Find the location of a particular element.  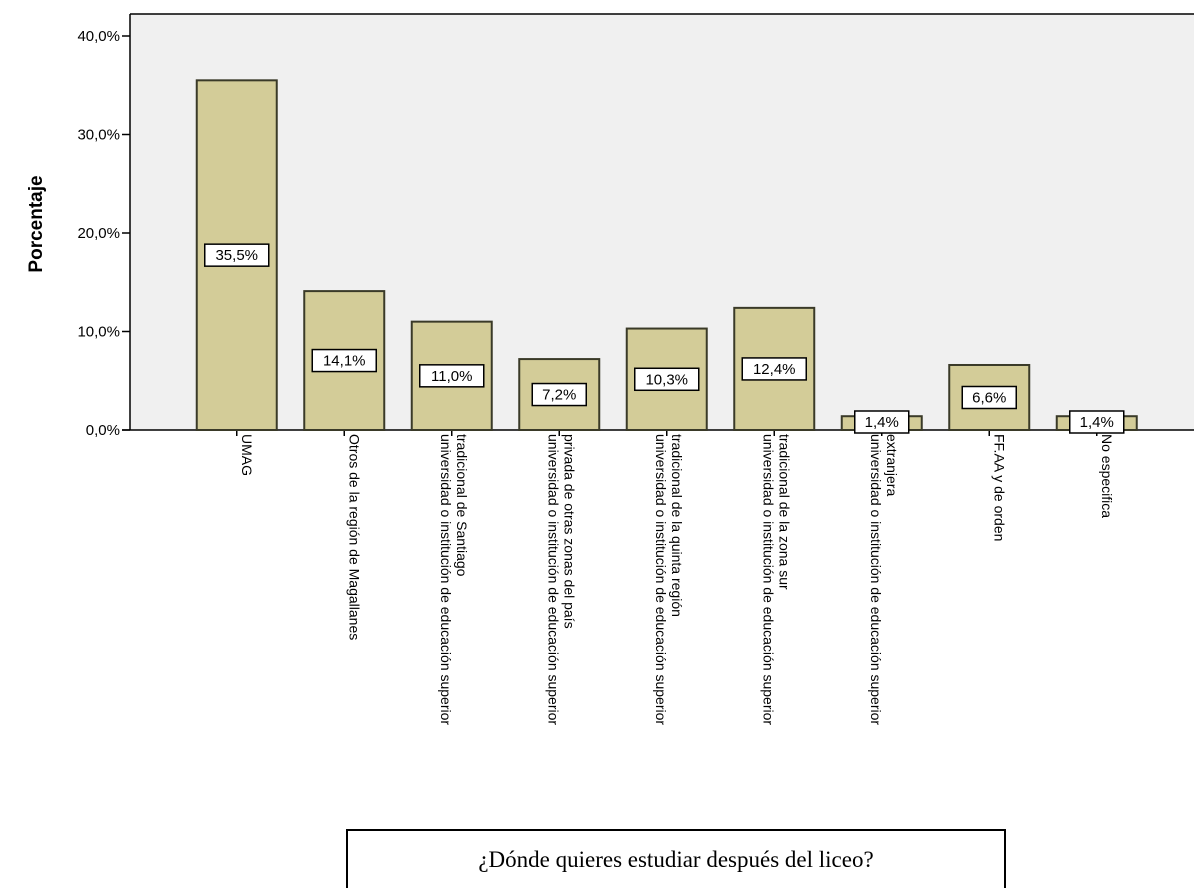

category-label-line: tradicional de la quinta región is located at coordinates (677, 525).